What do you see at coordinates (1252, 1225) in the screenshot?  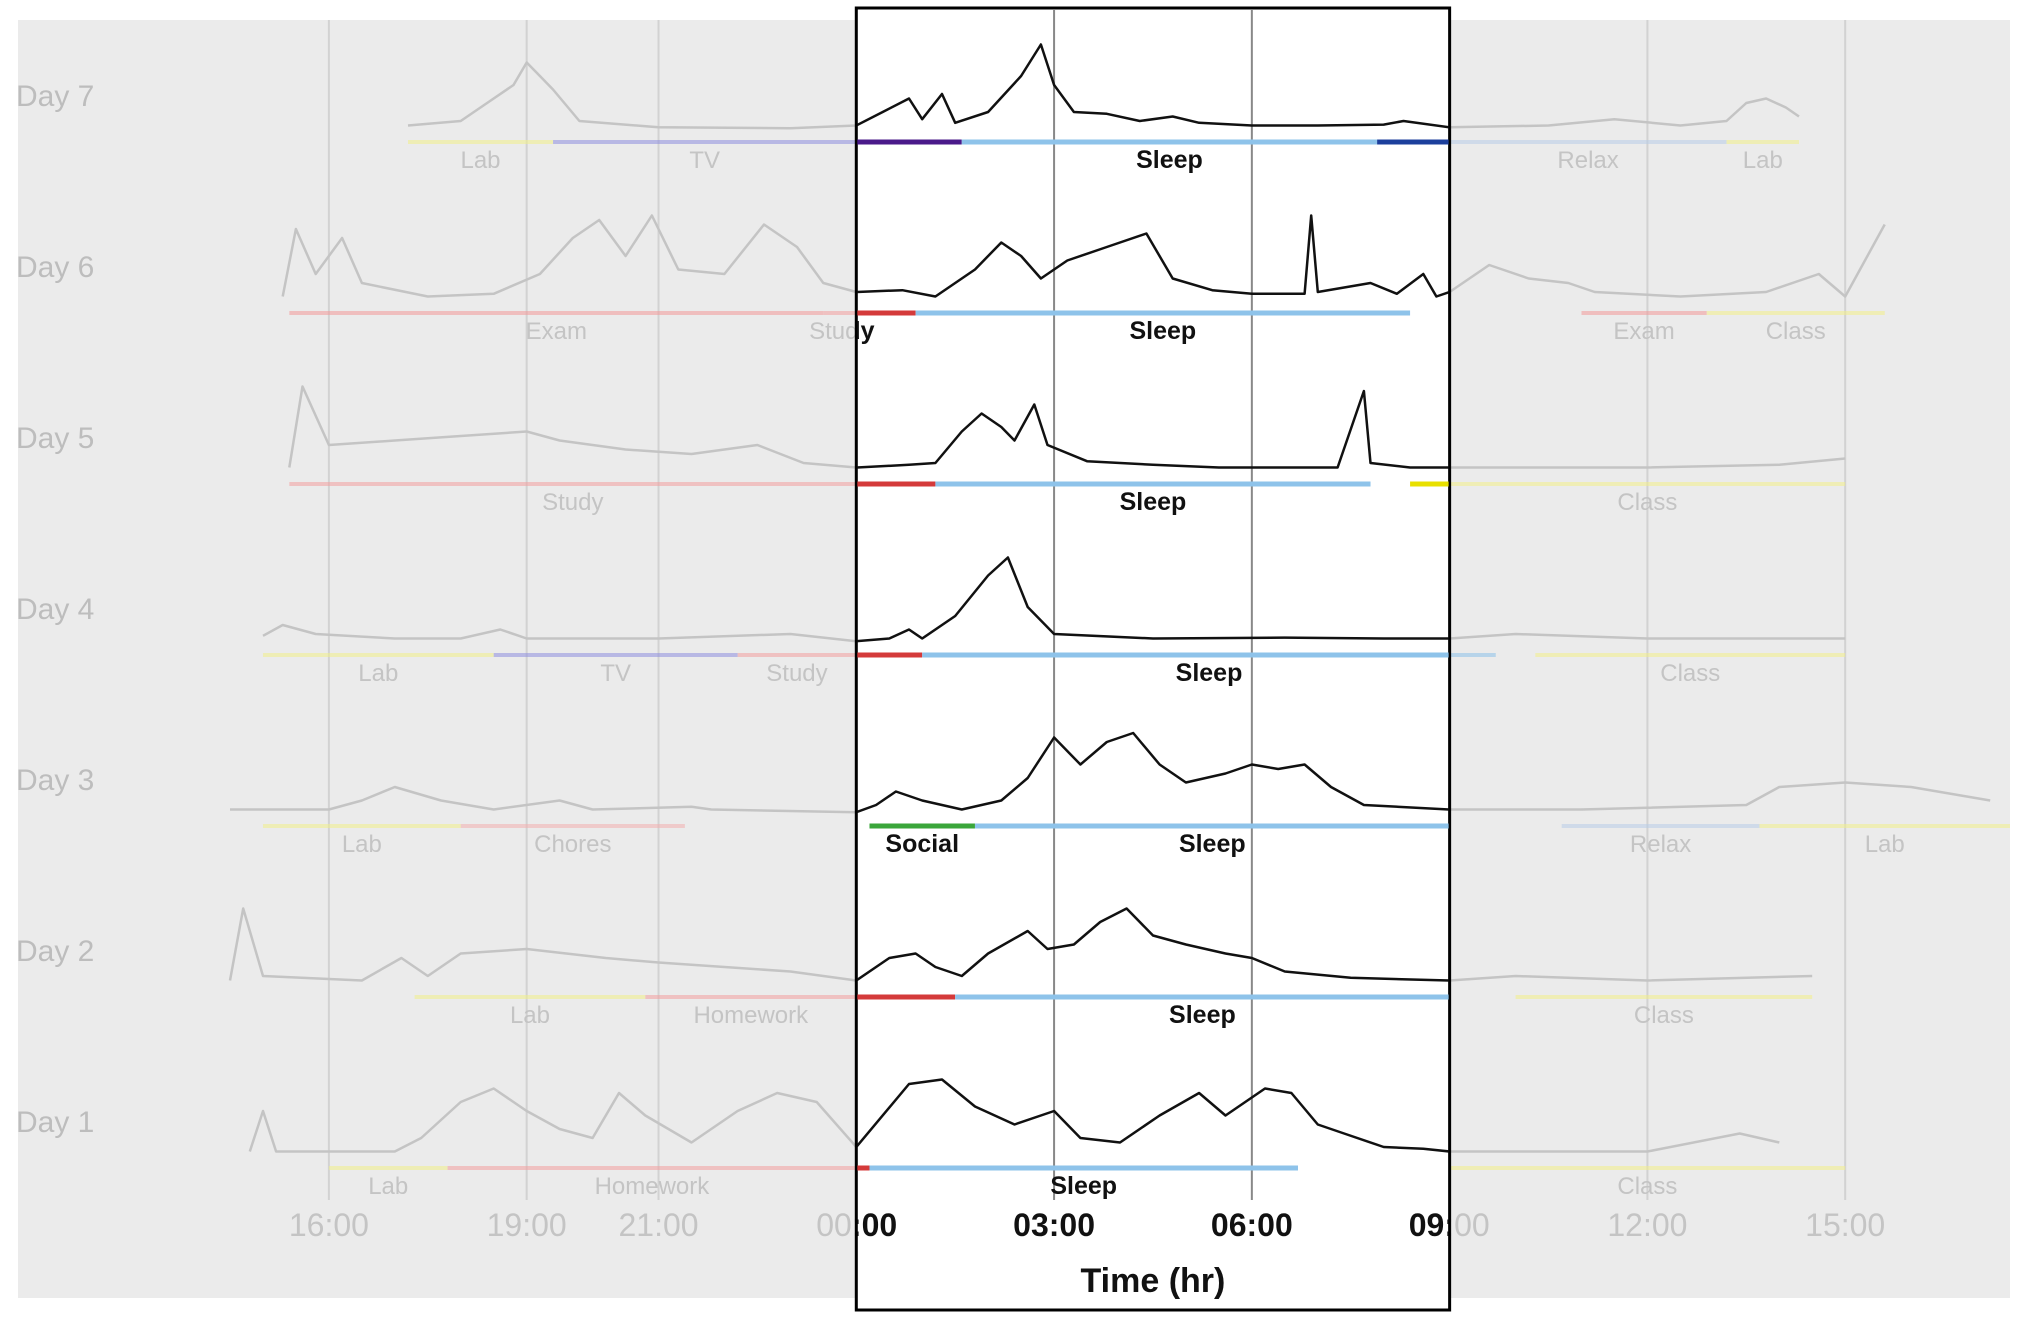 I see `x-tick-label-highlight: 06:00` at bounding box center [1252, 1225].